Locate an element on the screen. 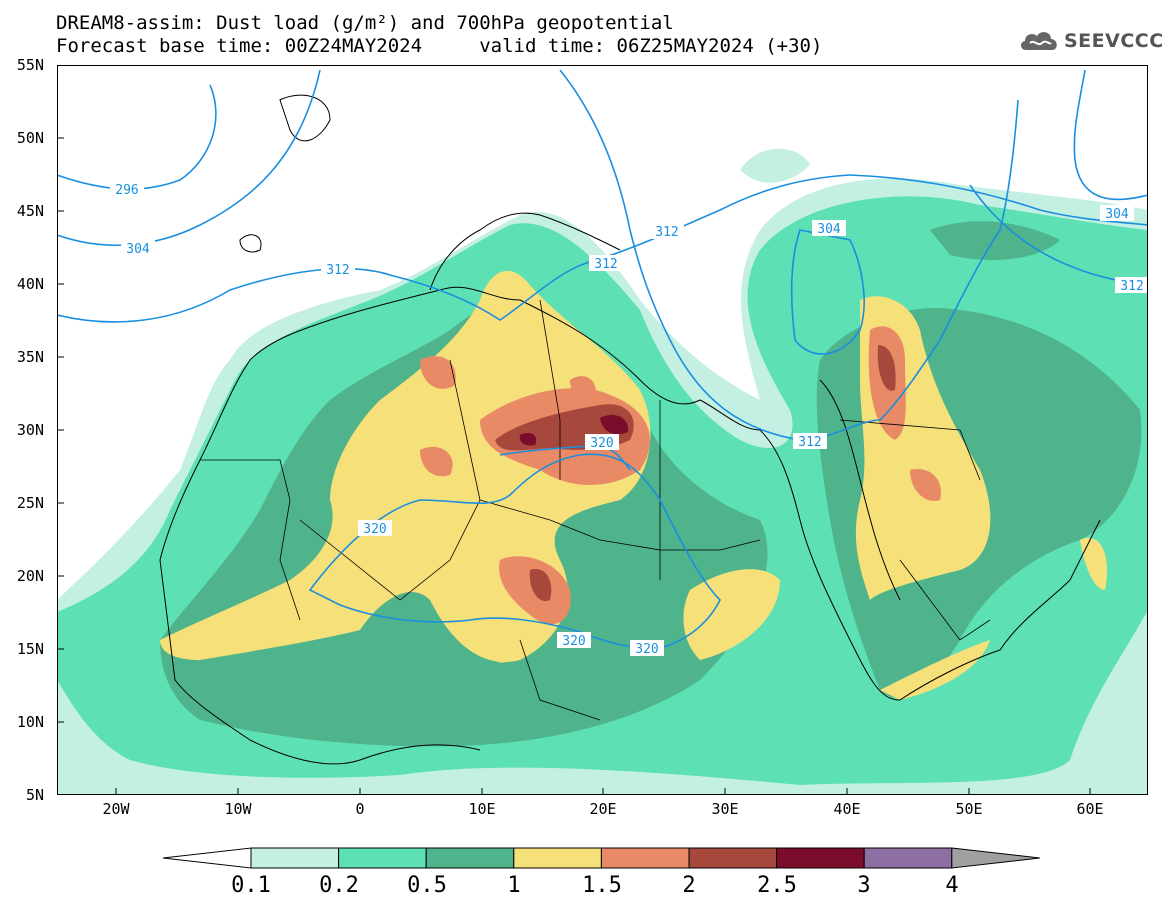 This screenshot has width=1165, height=907. lon-label: 10W is located at coordinates (238, 809).